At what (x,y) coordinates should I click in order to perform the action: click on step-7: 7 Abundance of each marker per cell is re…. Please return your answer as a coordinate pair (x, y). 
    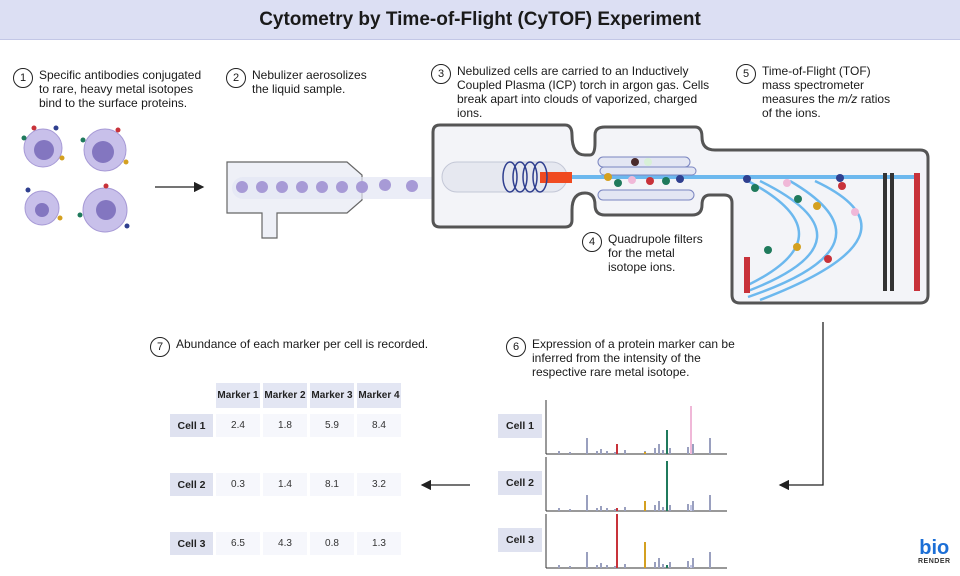
    Looking at the image, I should click on (300, 347).